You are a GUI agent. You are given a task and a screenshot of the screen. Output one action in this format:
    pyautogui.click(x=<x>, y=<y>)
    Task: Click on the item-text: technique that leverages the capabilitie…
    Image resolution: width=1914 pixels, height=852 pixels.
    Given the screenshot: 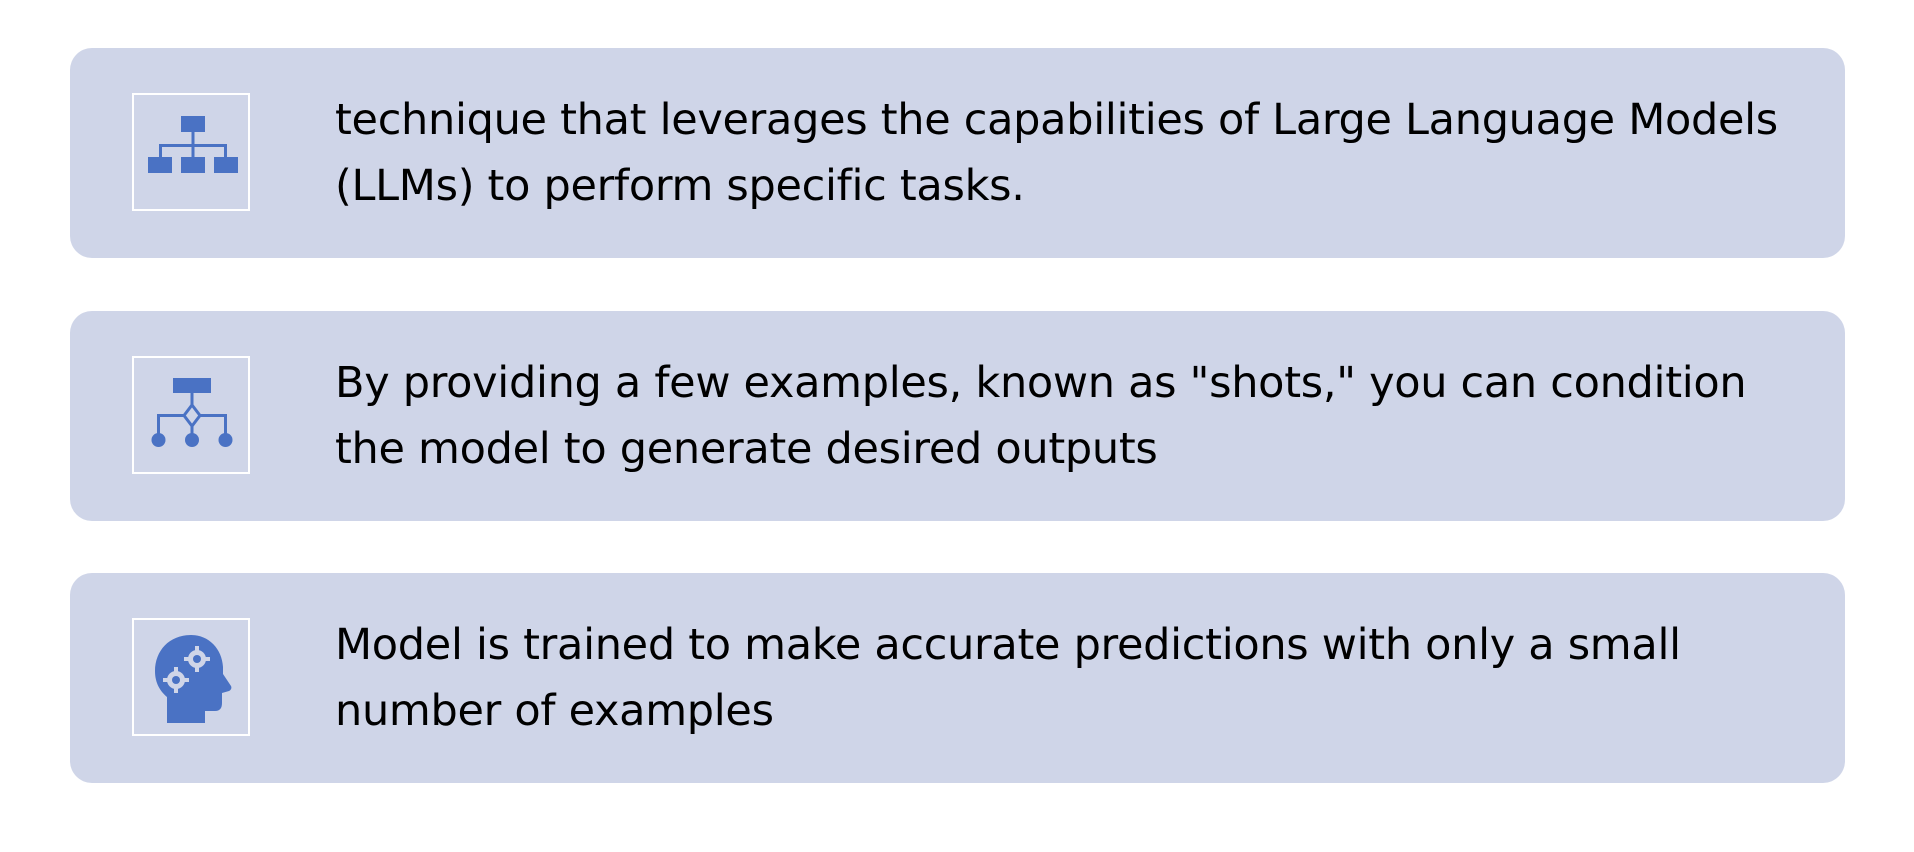 What is the action you would take?
    pyautogui.click(x=1056, y=153)
    